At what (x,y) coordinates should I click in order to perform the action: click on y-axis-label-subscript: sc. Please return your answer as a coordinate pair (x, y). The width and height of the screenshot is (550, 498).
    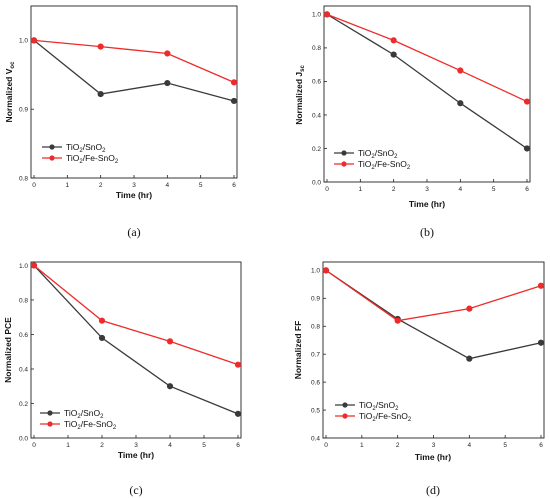
    Looking at the image, I should click on (303, 68).